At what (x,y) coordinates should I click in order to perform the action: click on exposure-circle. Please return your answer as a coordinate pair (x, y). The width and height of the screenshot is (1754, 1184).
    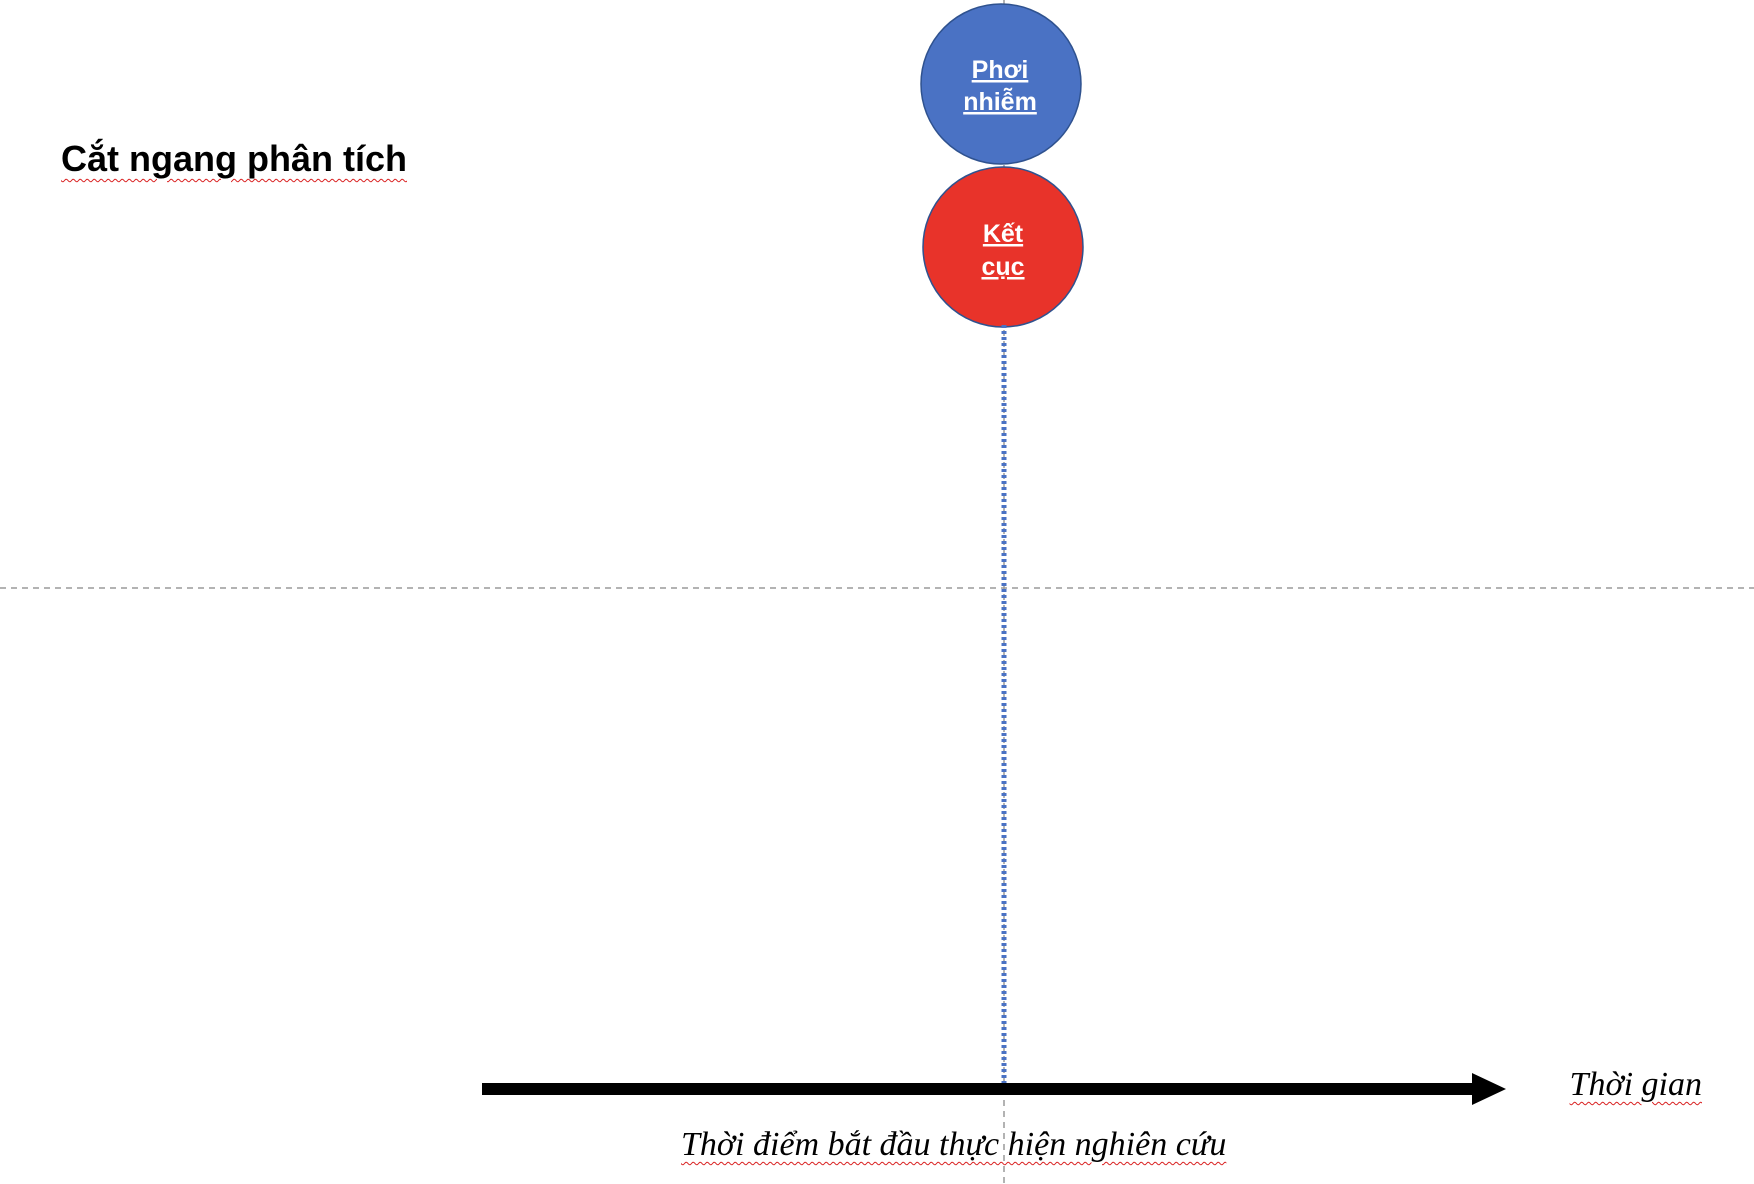
    Looking at the image, I should click on (1001, 84).